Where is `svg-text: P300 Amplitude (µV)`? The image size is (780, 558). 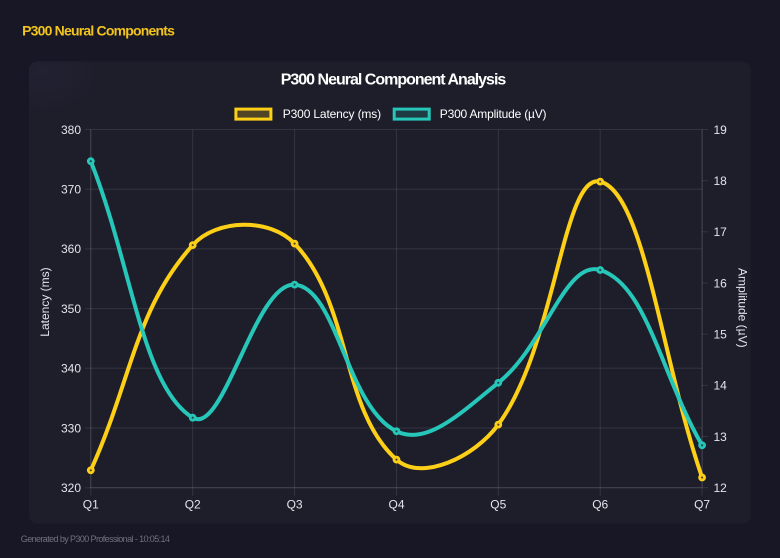 svg-text: P300 Amplitude (µV) is located at coordinates (493, 114).